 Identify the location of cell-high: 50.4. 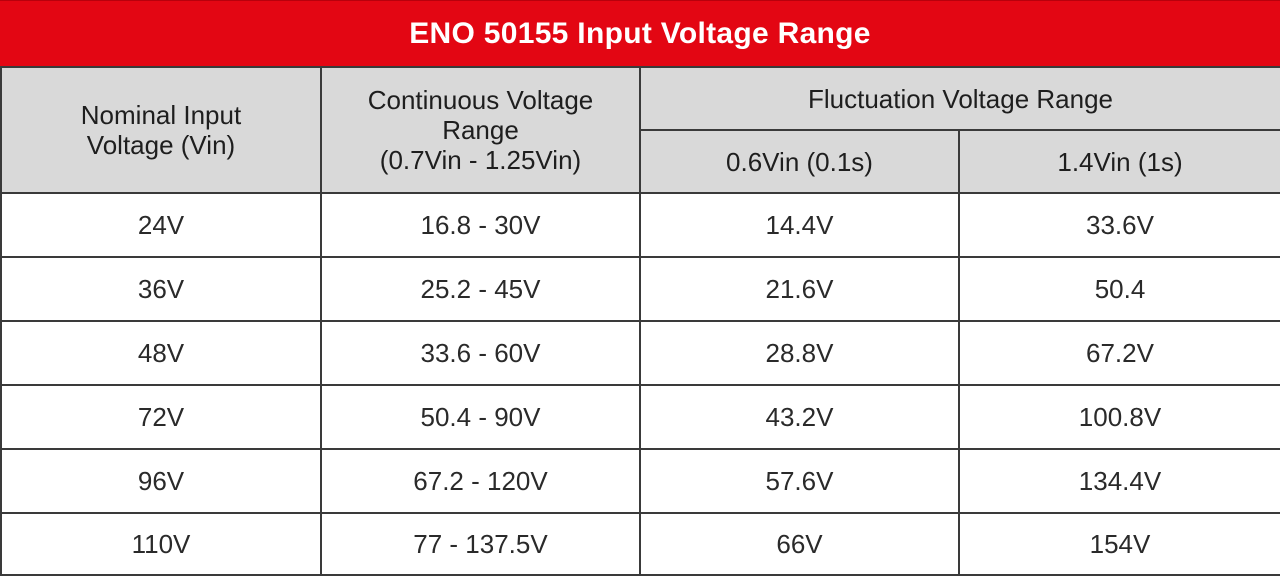
(1119, 289).